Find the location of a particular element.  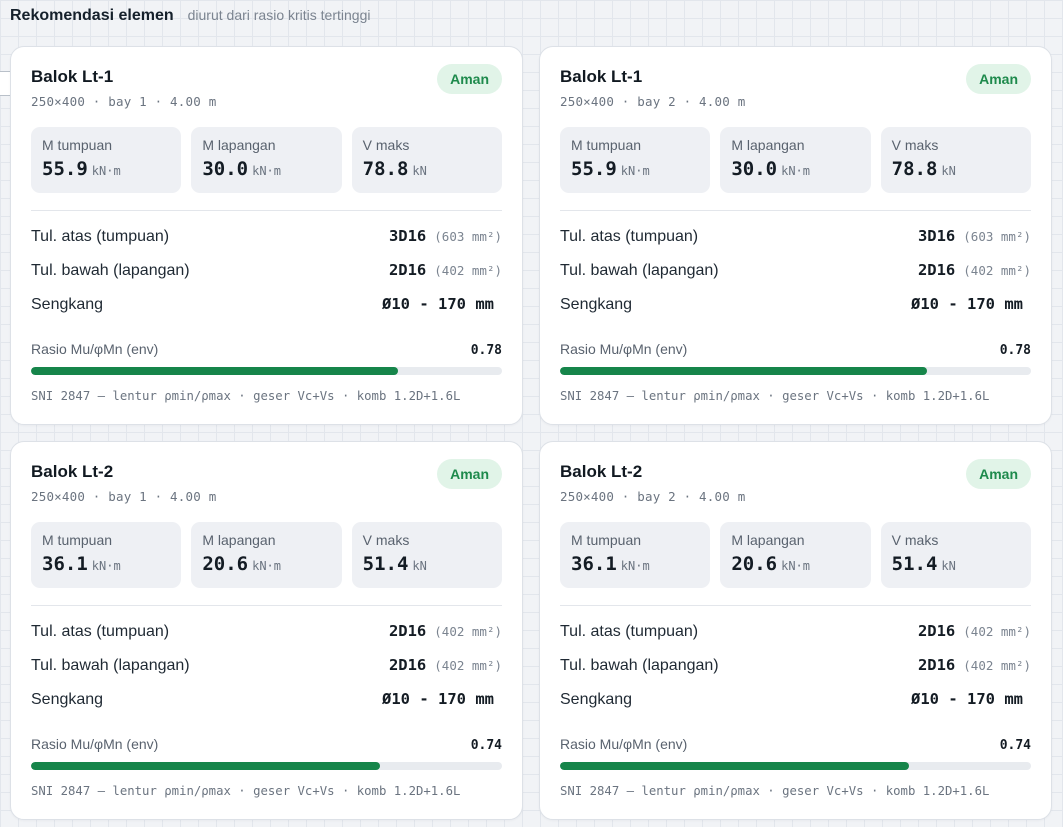

stat-tile: V maks 78.8 kN is located at coordinates (426, 160).